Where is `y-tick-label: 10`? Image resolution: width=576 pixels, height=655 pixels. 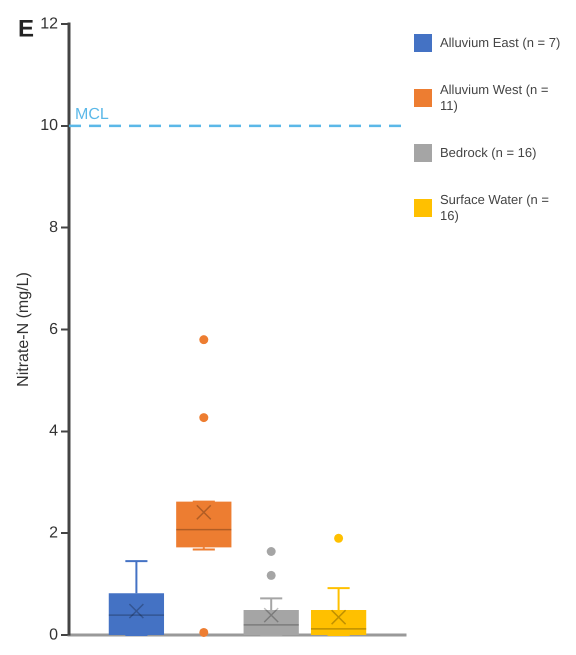
y-tick-label: 10 is located at coordinates (49, 125).